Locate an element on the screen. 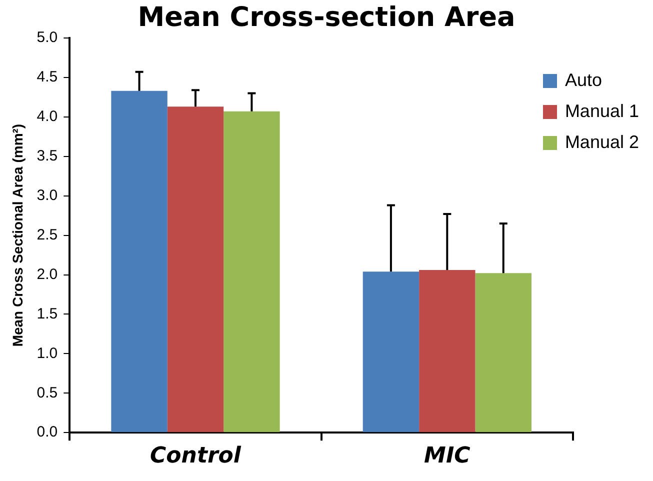 This screenshot has width=653, height=481. y-tick-label: 4.5 is located at coordinates (47, 77).